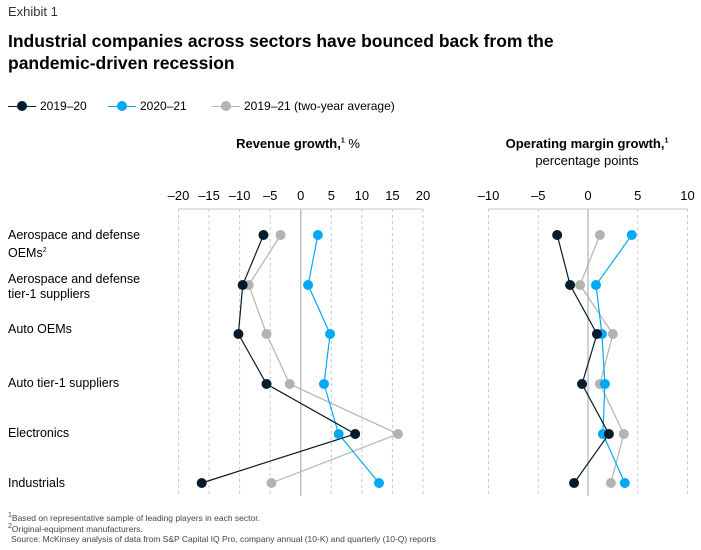  What do you see at coordinates (179, 195) in the screenshot?
I see `tick-label: –20` at bounding box center [179, 195].